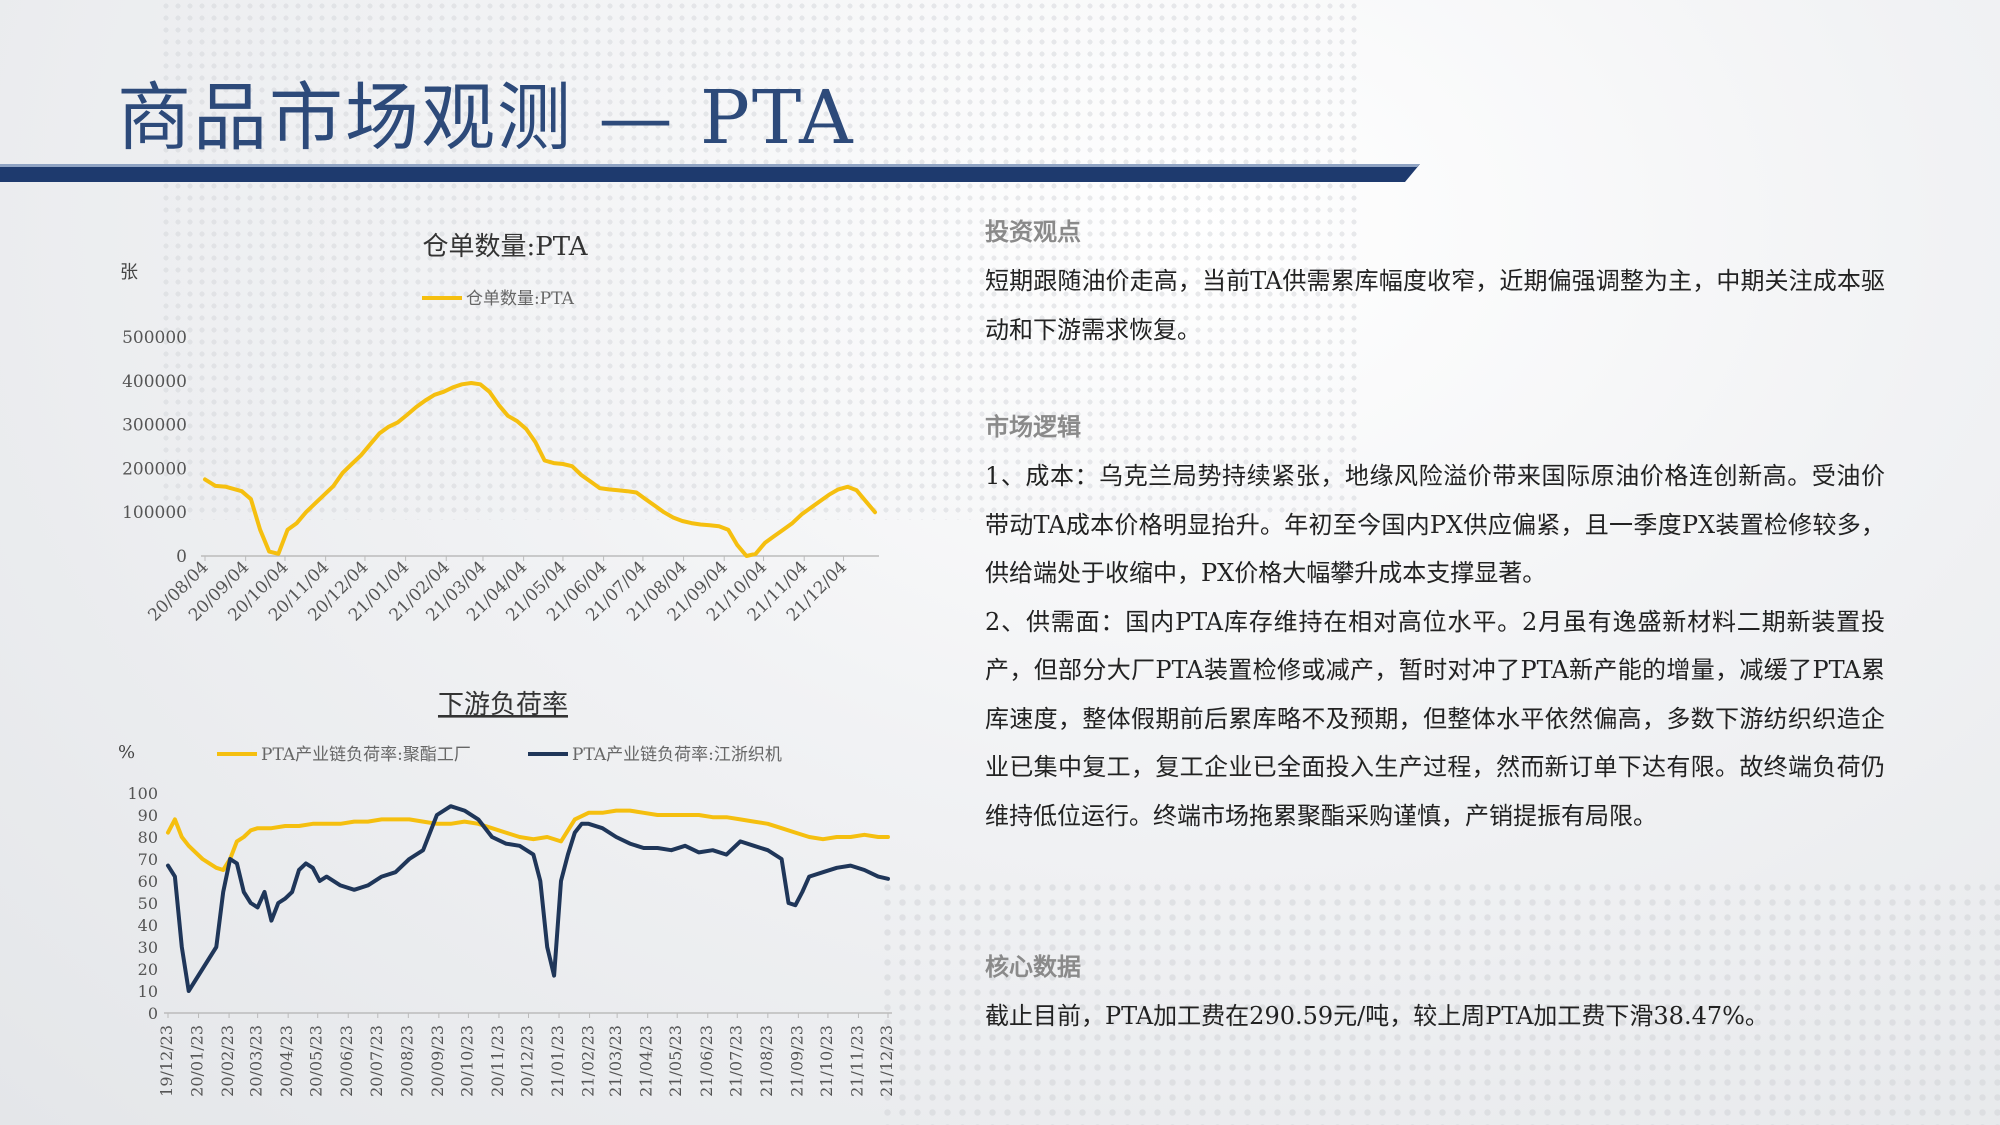 This screenshot has width=2000, height=1125. What do you see at coordinates (710, 173) in the screenshot?
I see `title-underline-band` at bounding box center [710, 173].